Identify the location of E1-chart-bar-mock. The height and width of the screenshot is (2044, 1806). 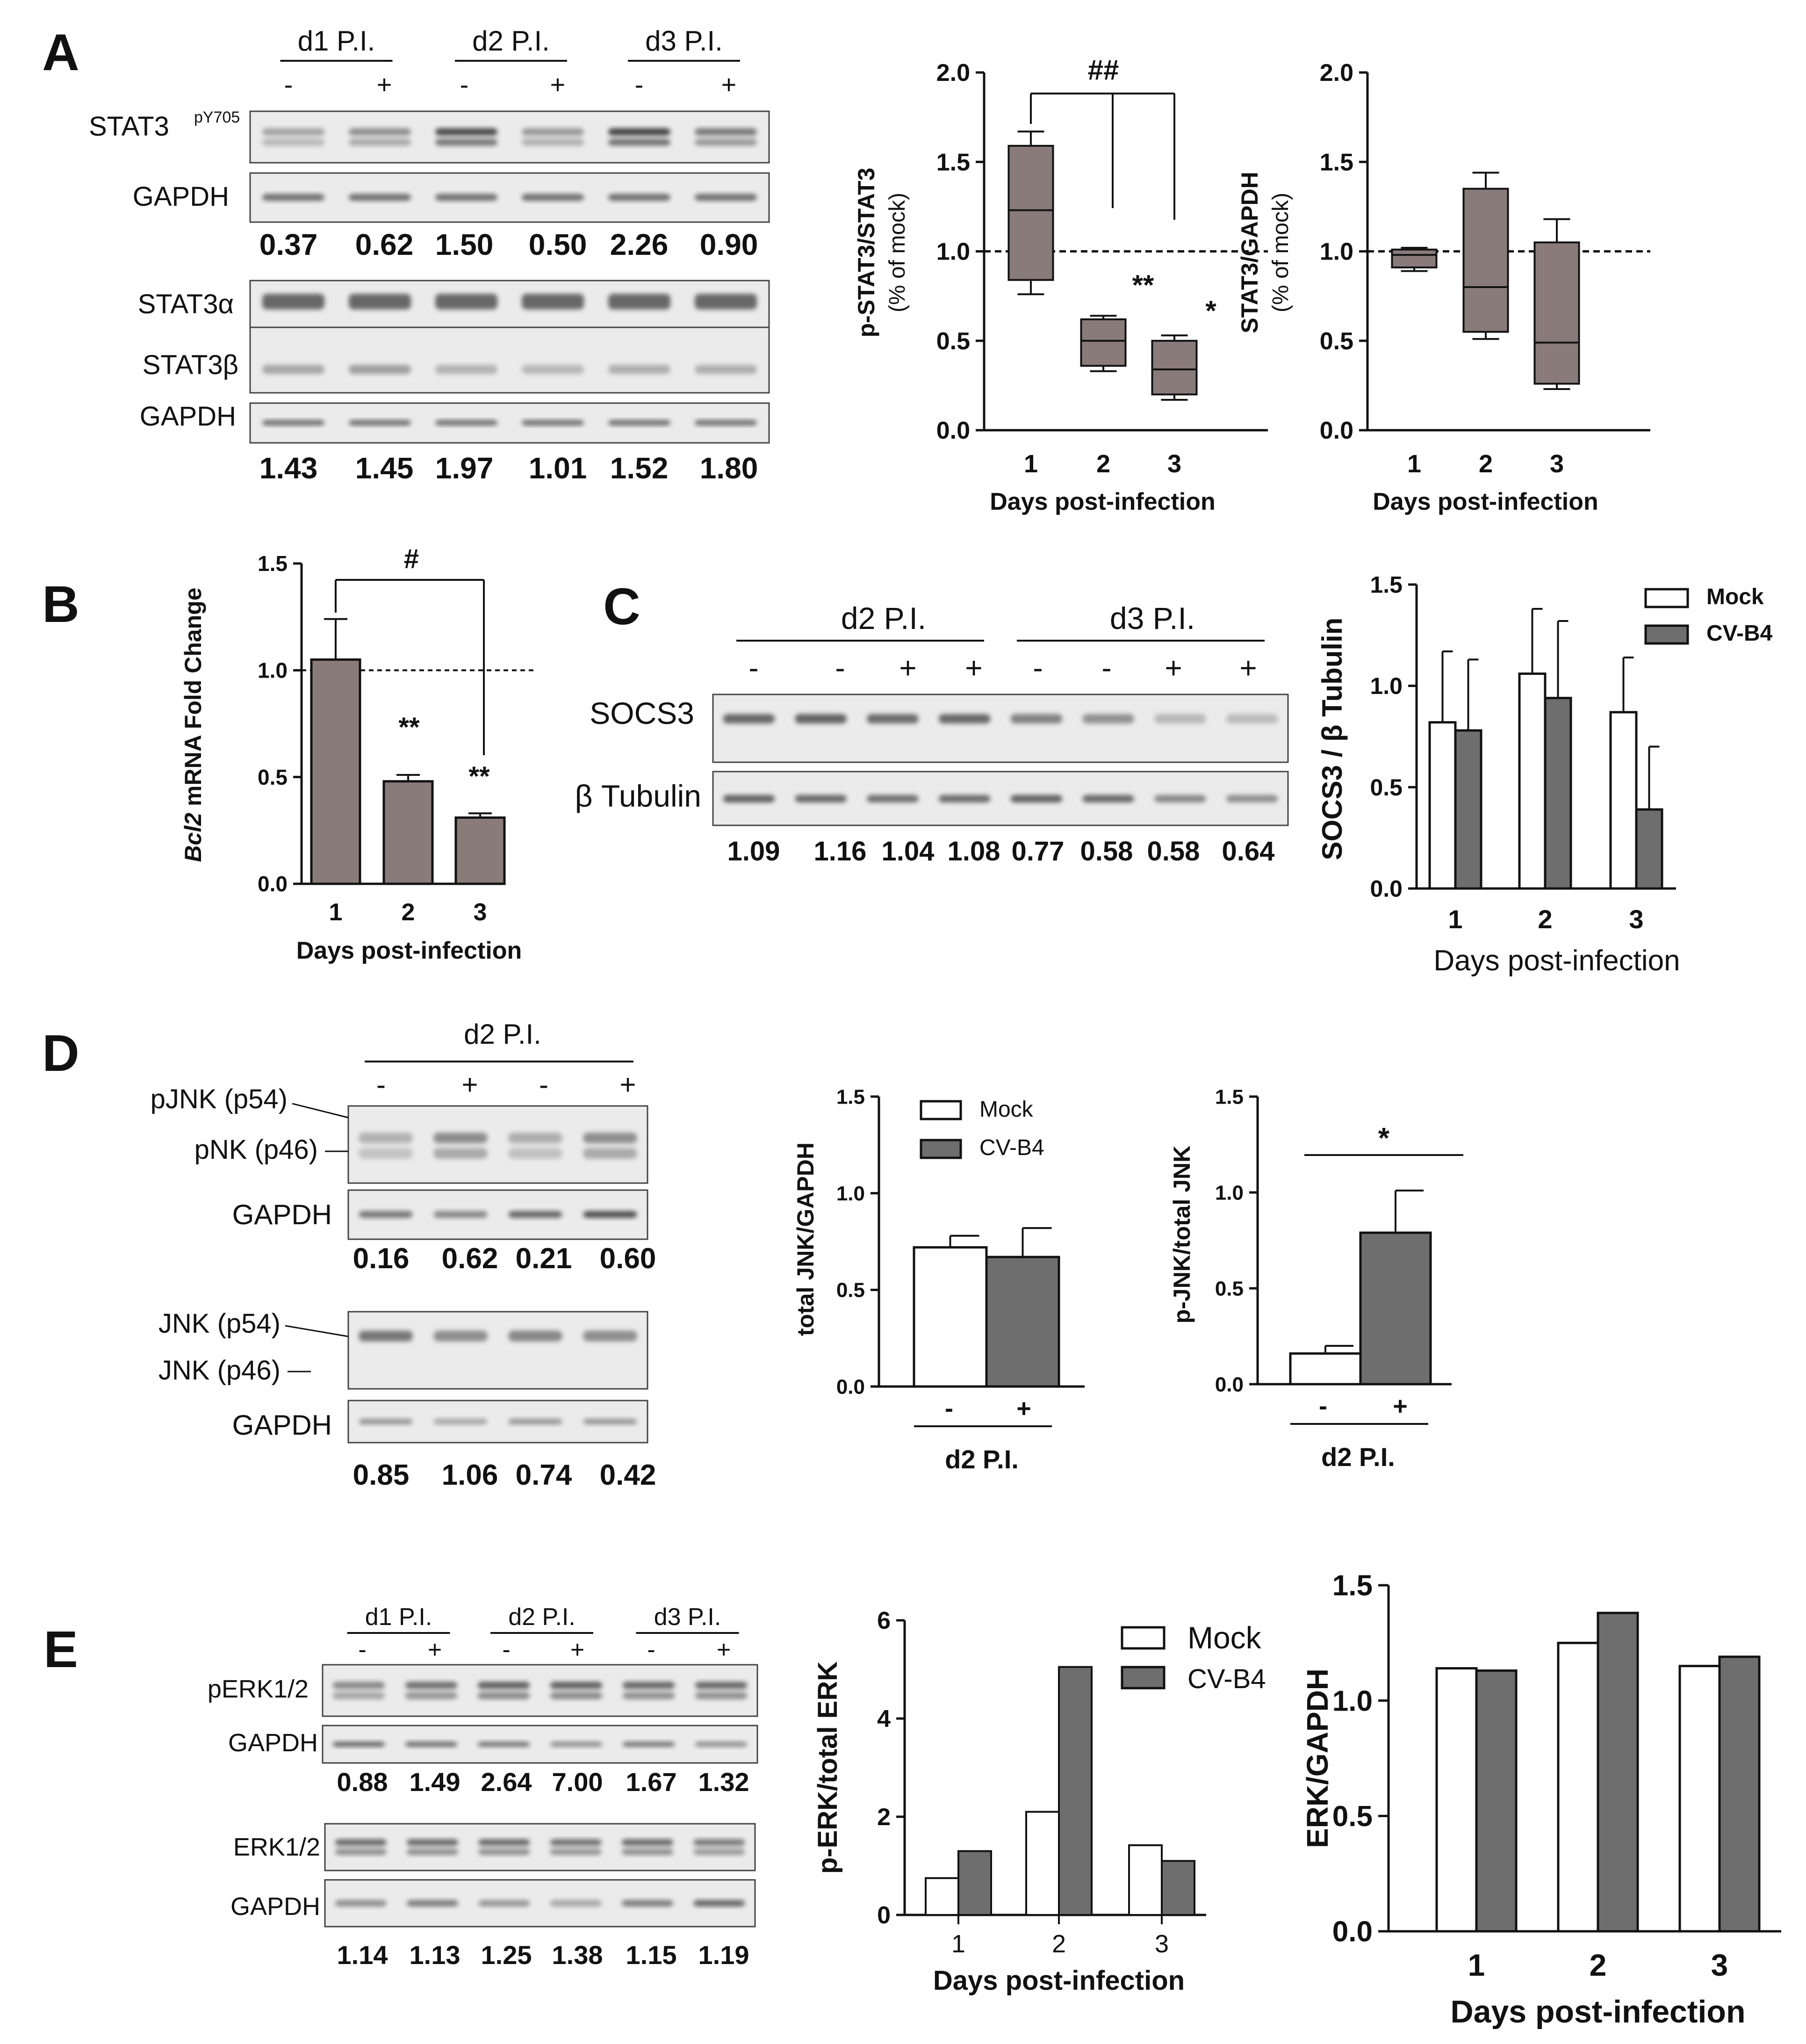
(942, 1896).